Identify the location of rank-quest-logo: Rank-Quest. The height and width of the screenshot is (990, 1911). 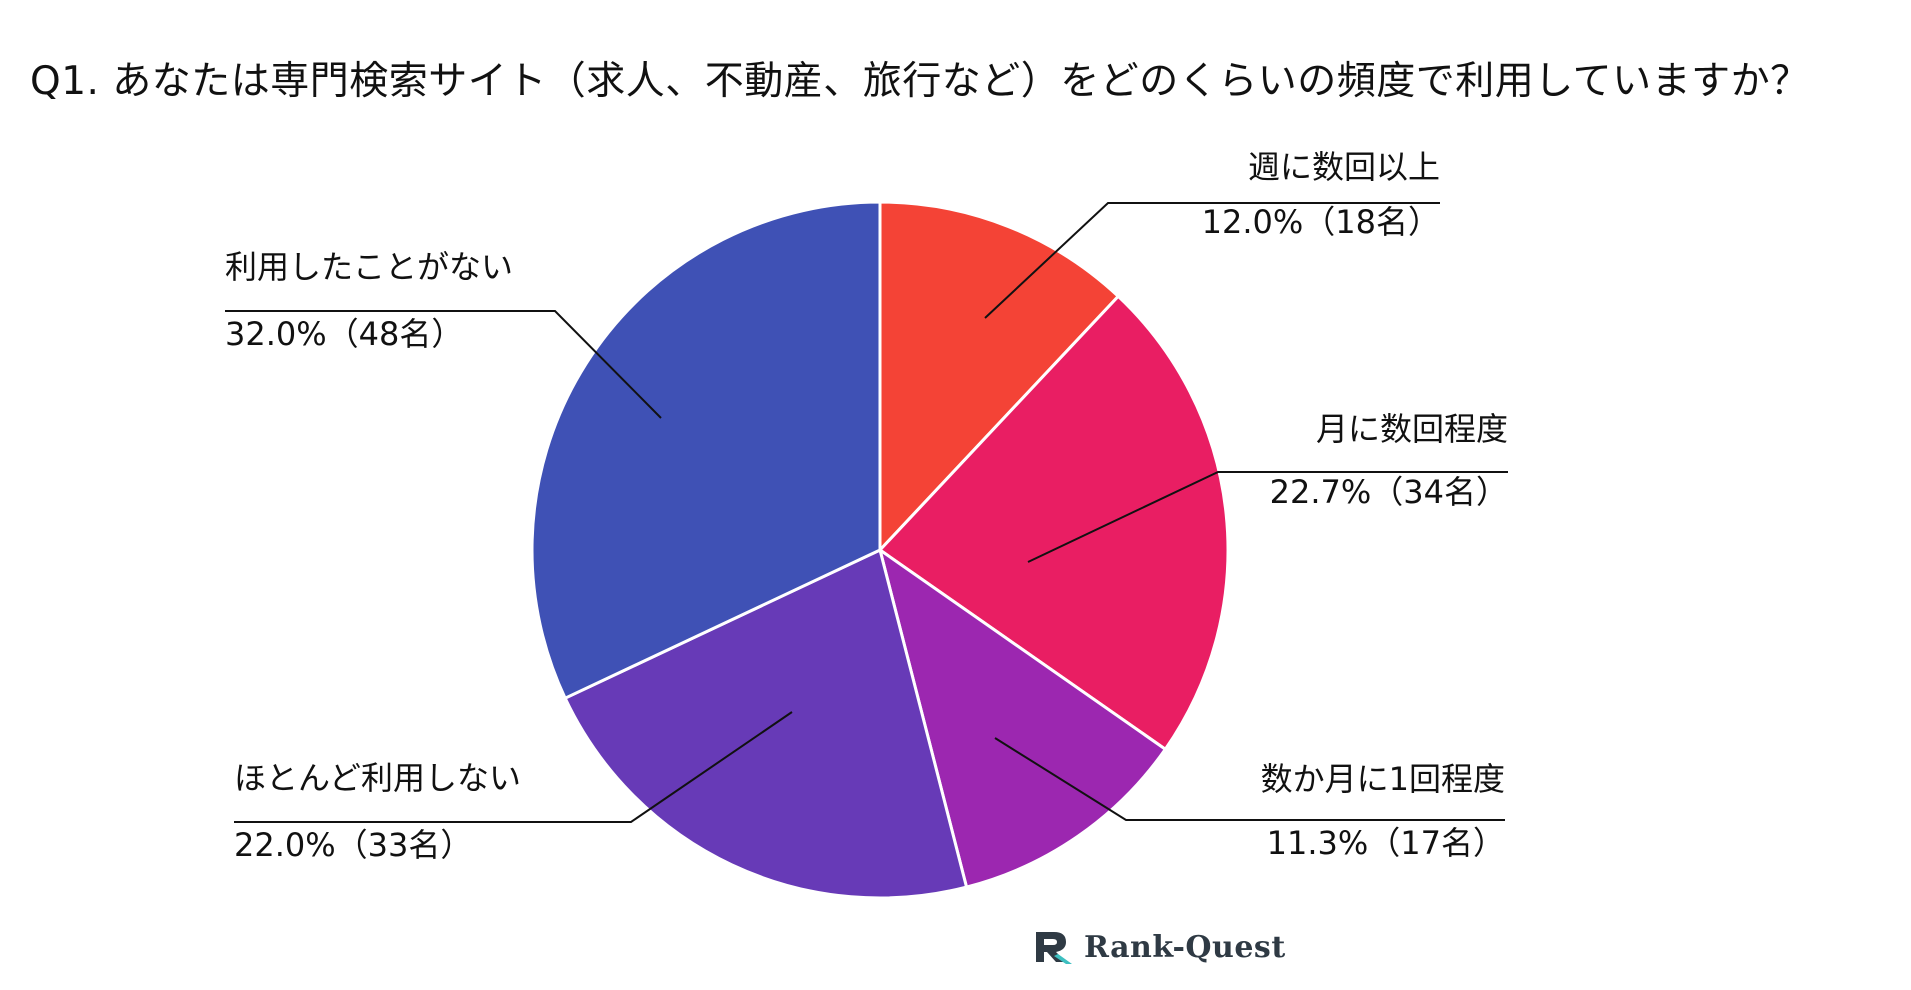
(1159, 947).